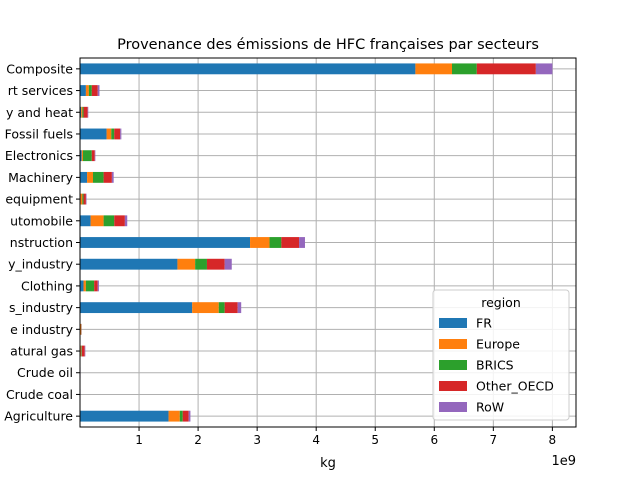 The width and height of the screenshot is (640, 480). I want to click on legend-label: Europe, so click(498, 344).